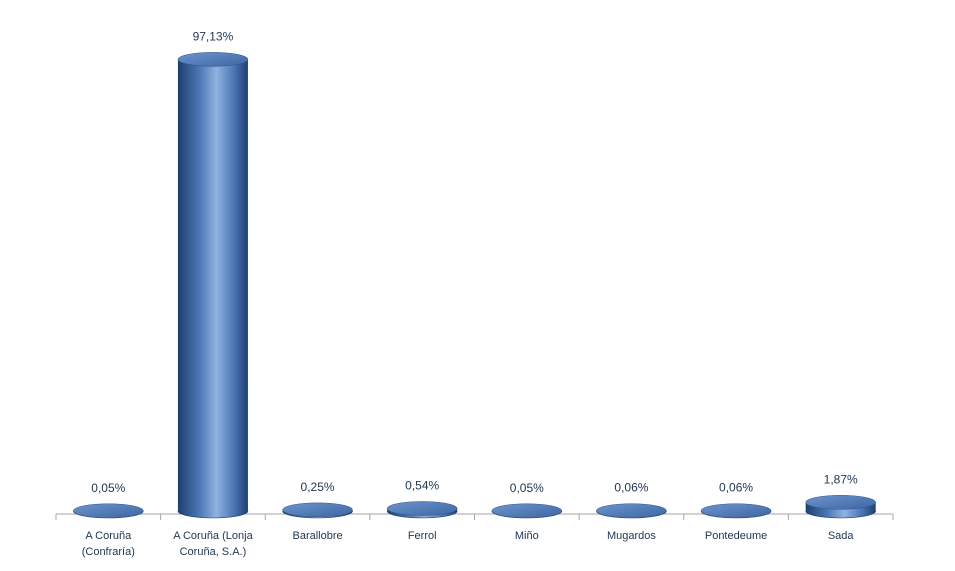 This screenshot has height=571, width=955. I want to click on x-axis, so click(474, 516).